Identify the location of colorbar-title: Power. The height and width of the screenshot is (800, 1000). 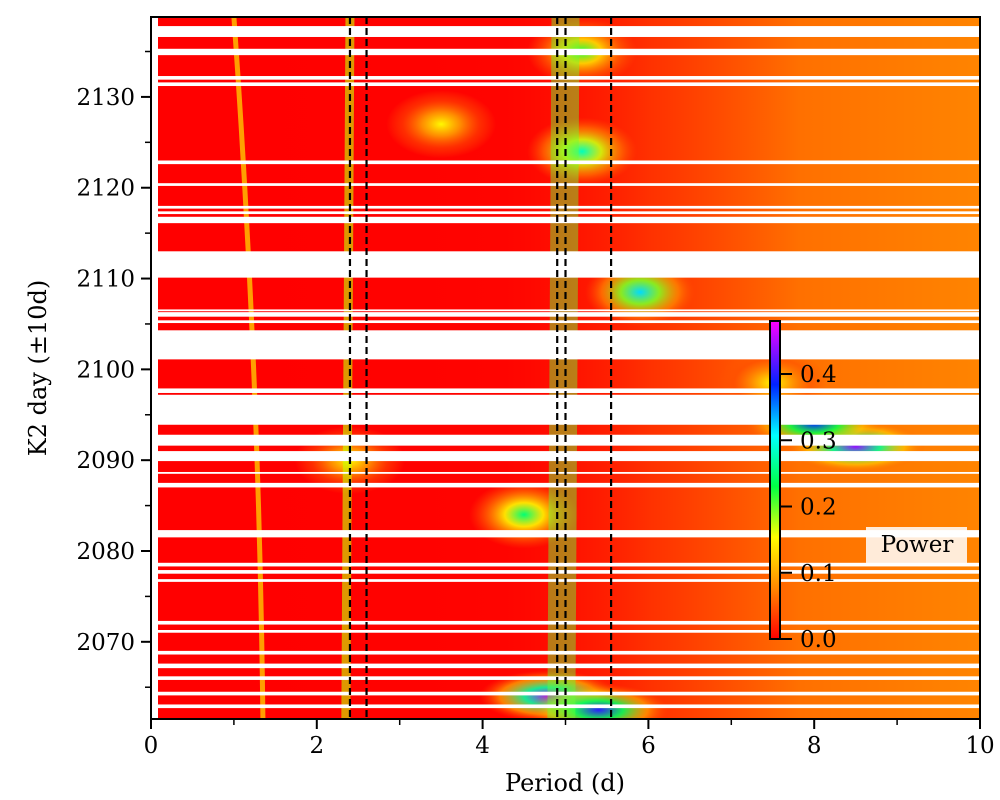
(917, 545).